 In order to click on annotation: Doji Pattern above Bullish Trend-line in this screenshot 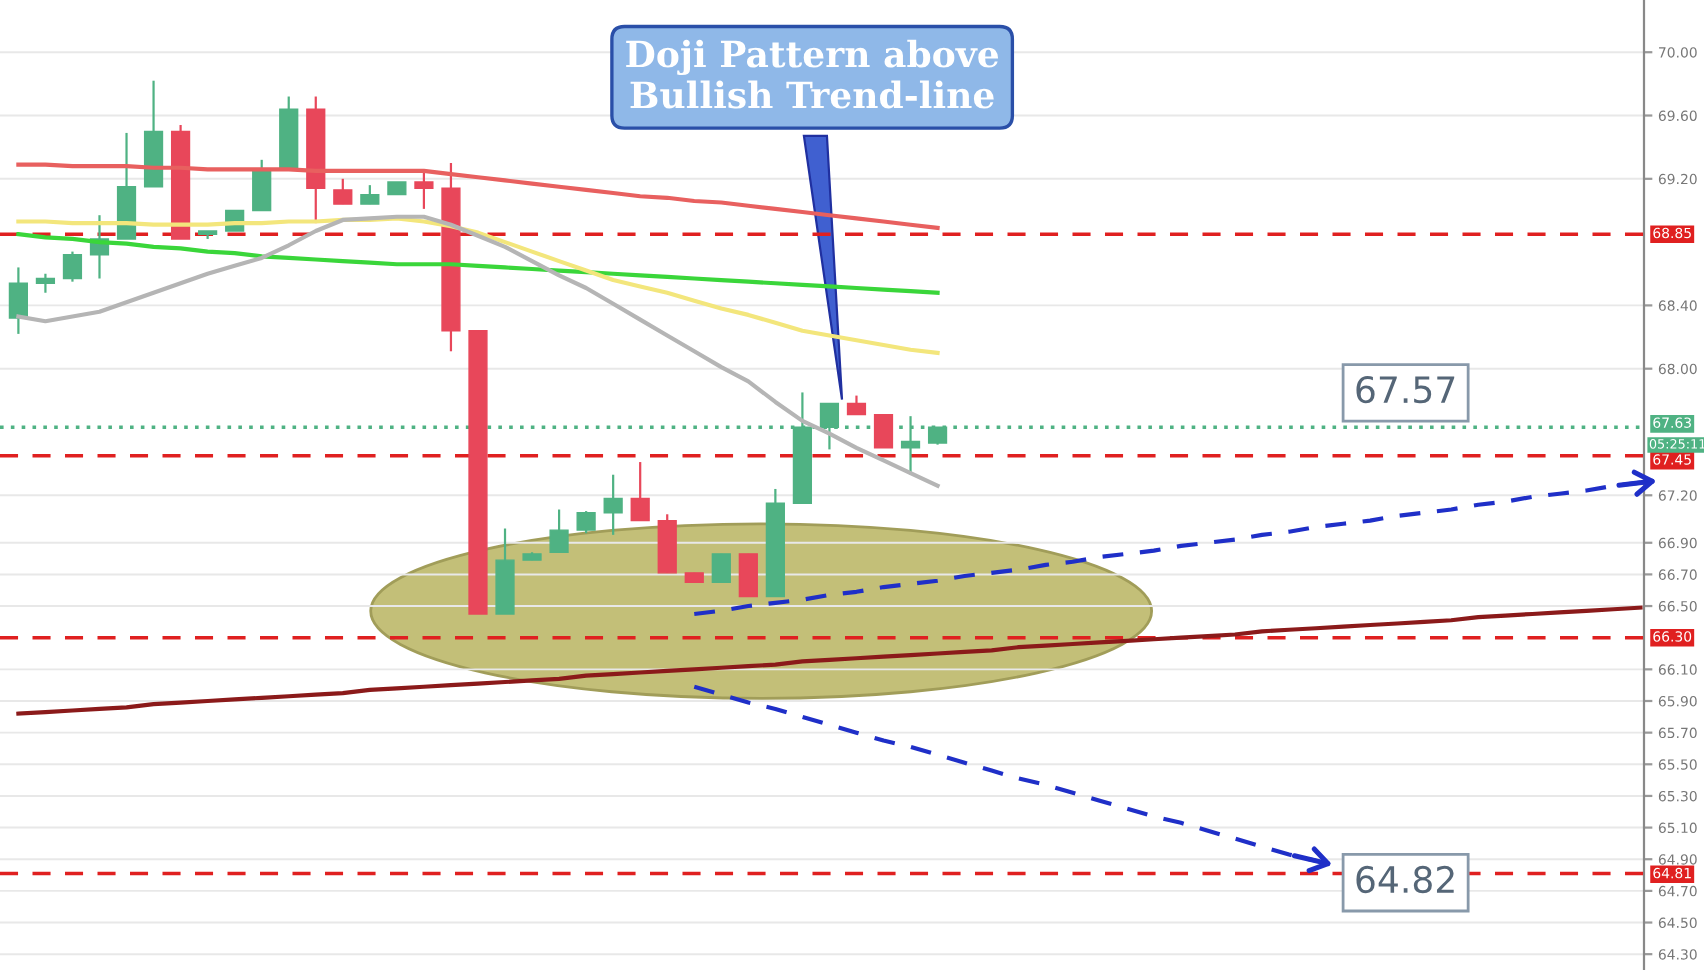, I will do `click(812, 74)`.